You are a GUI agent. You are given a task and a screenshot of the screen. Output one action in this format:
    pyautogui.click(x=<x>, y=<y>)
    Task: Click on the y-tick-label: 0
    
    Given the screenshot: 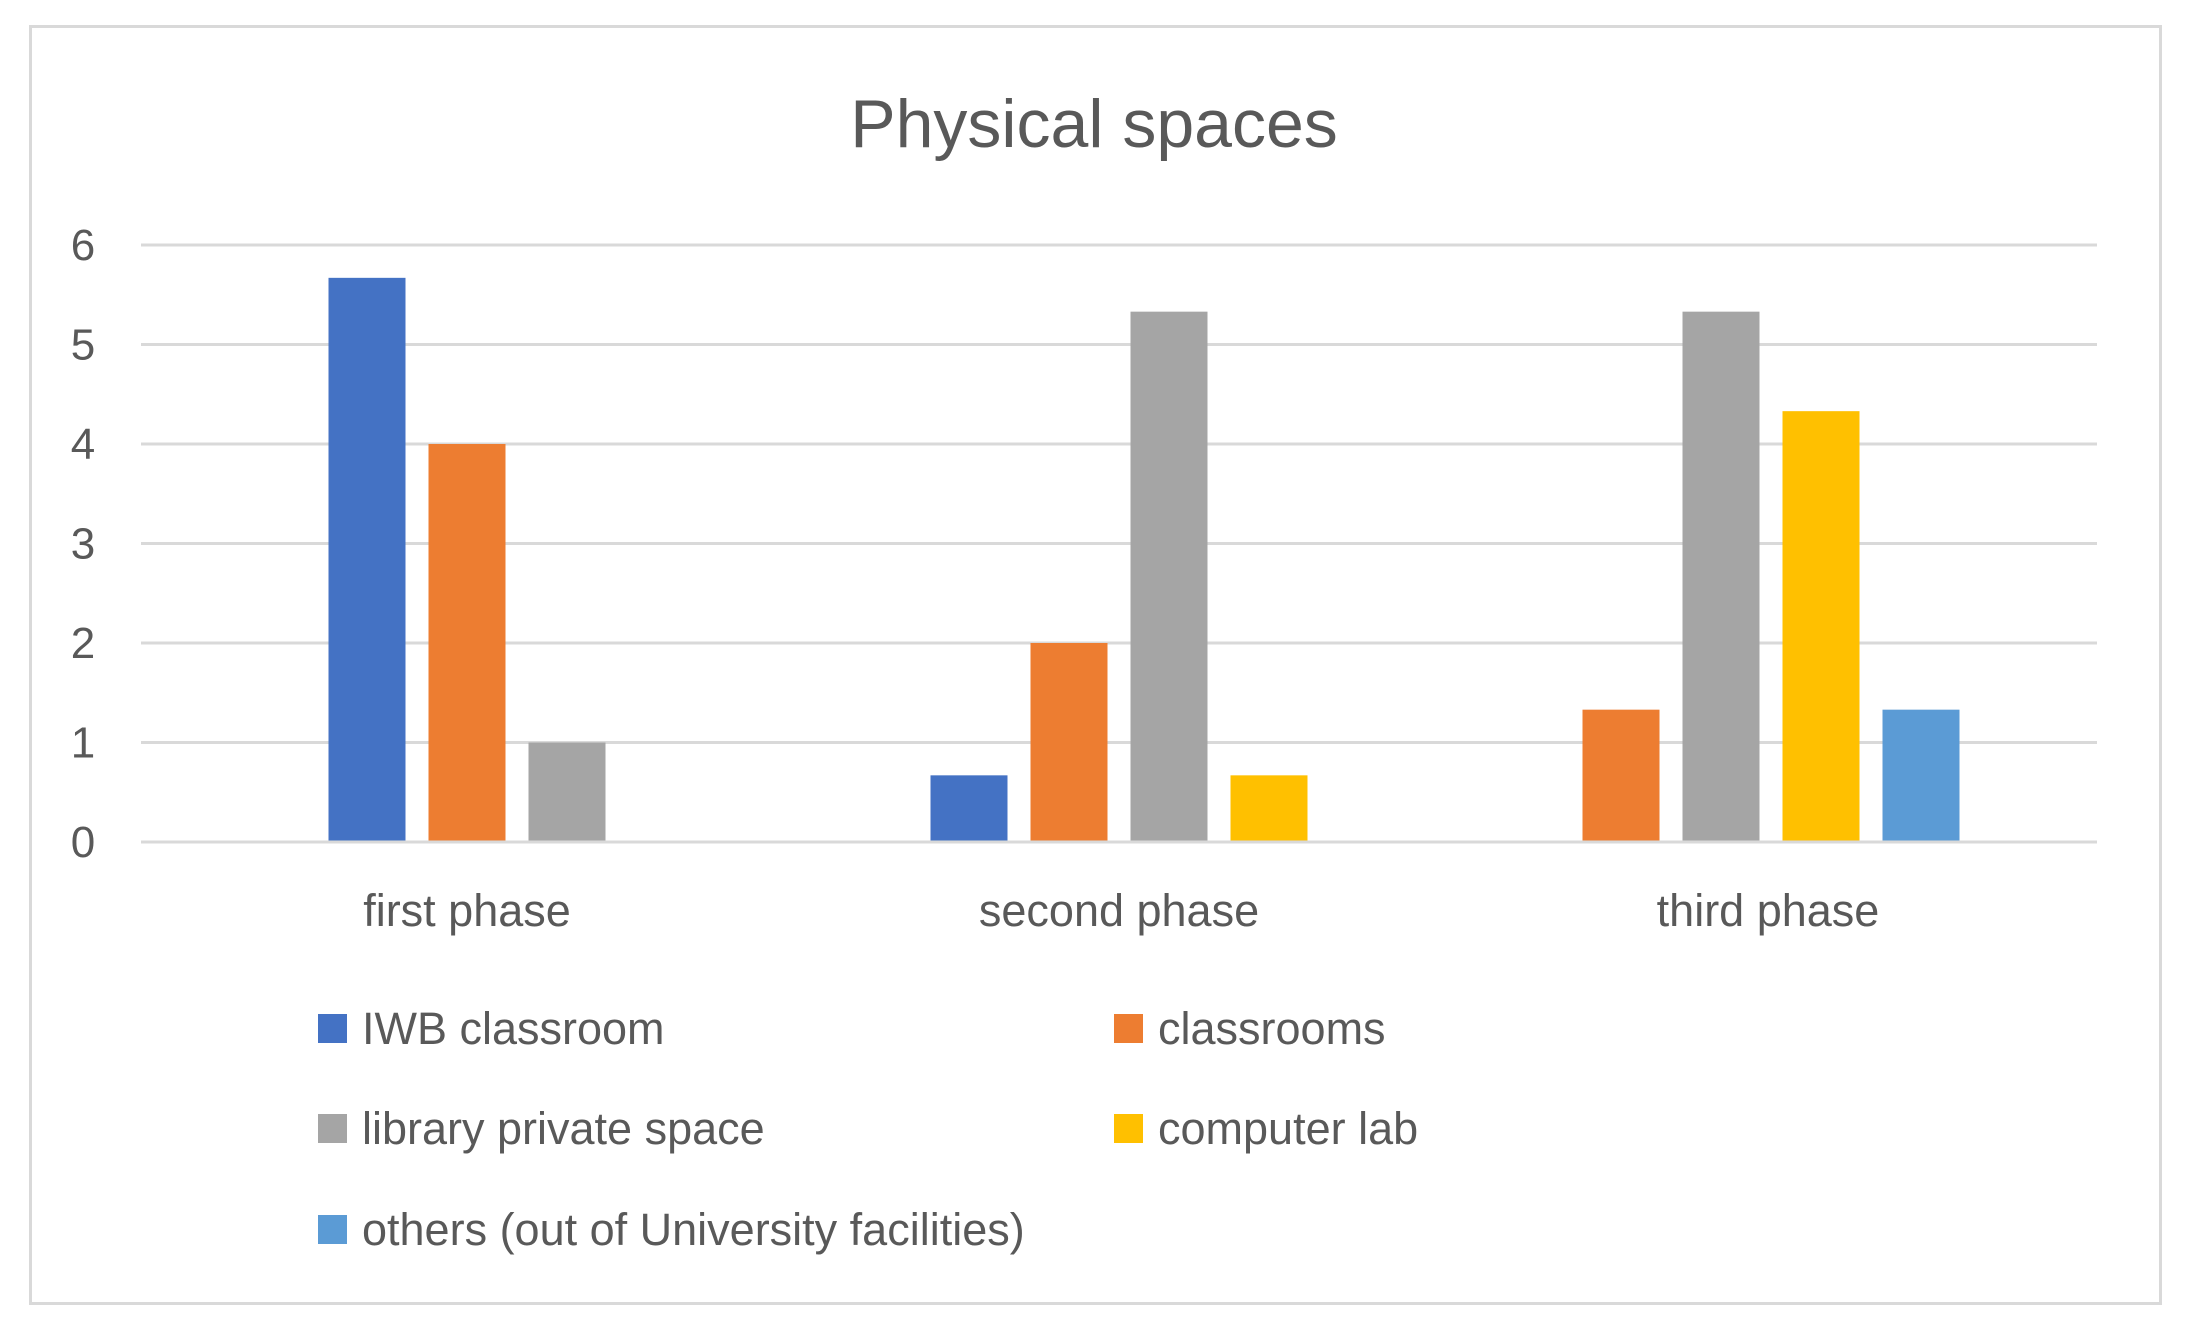 What is the action you would take?
    pyautogui.click(x=83, y=842)
    